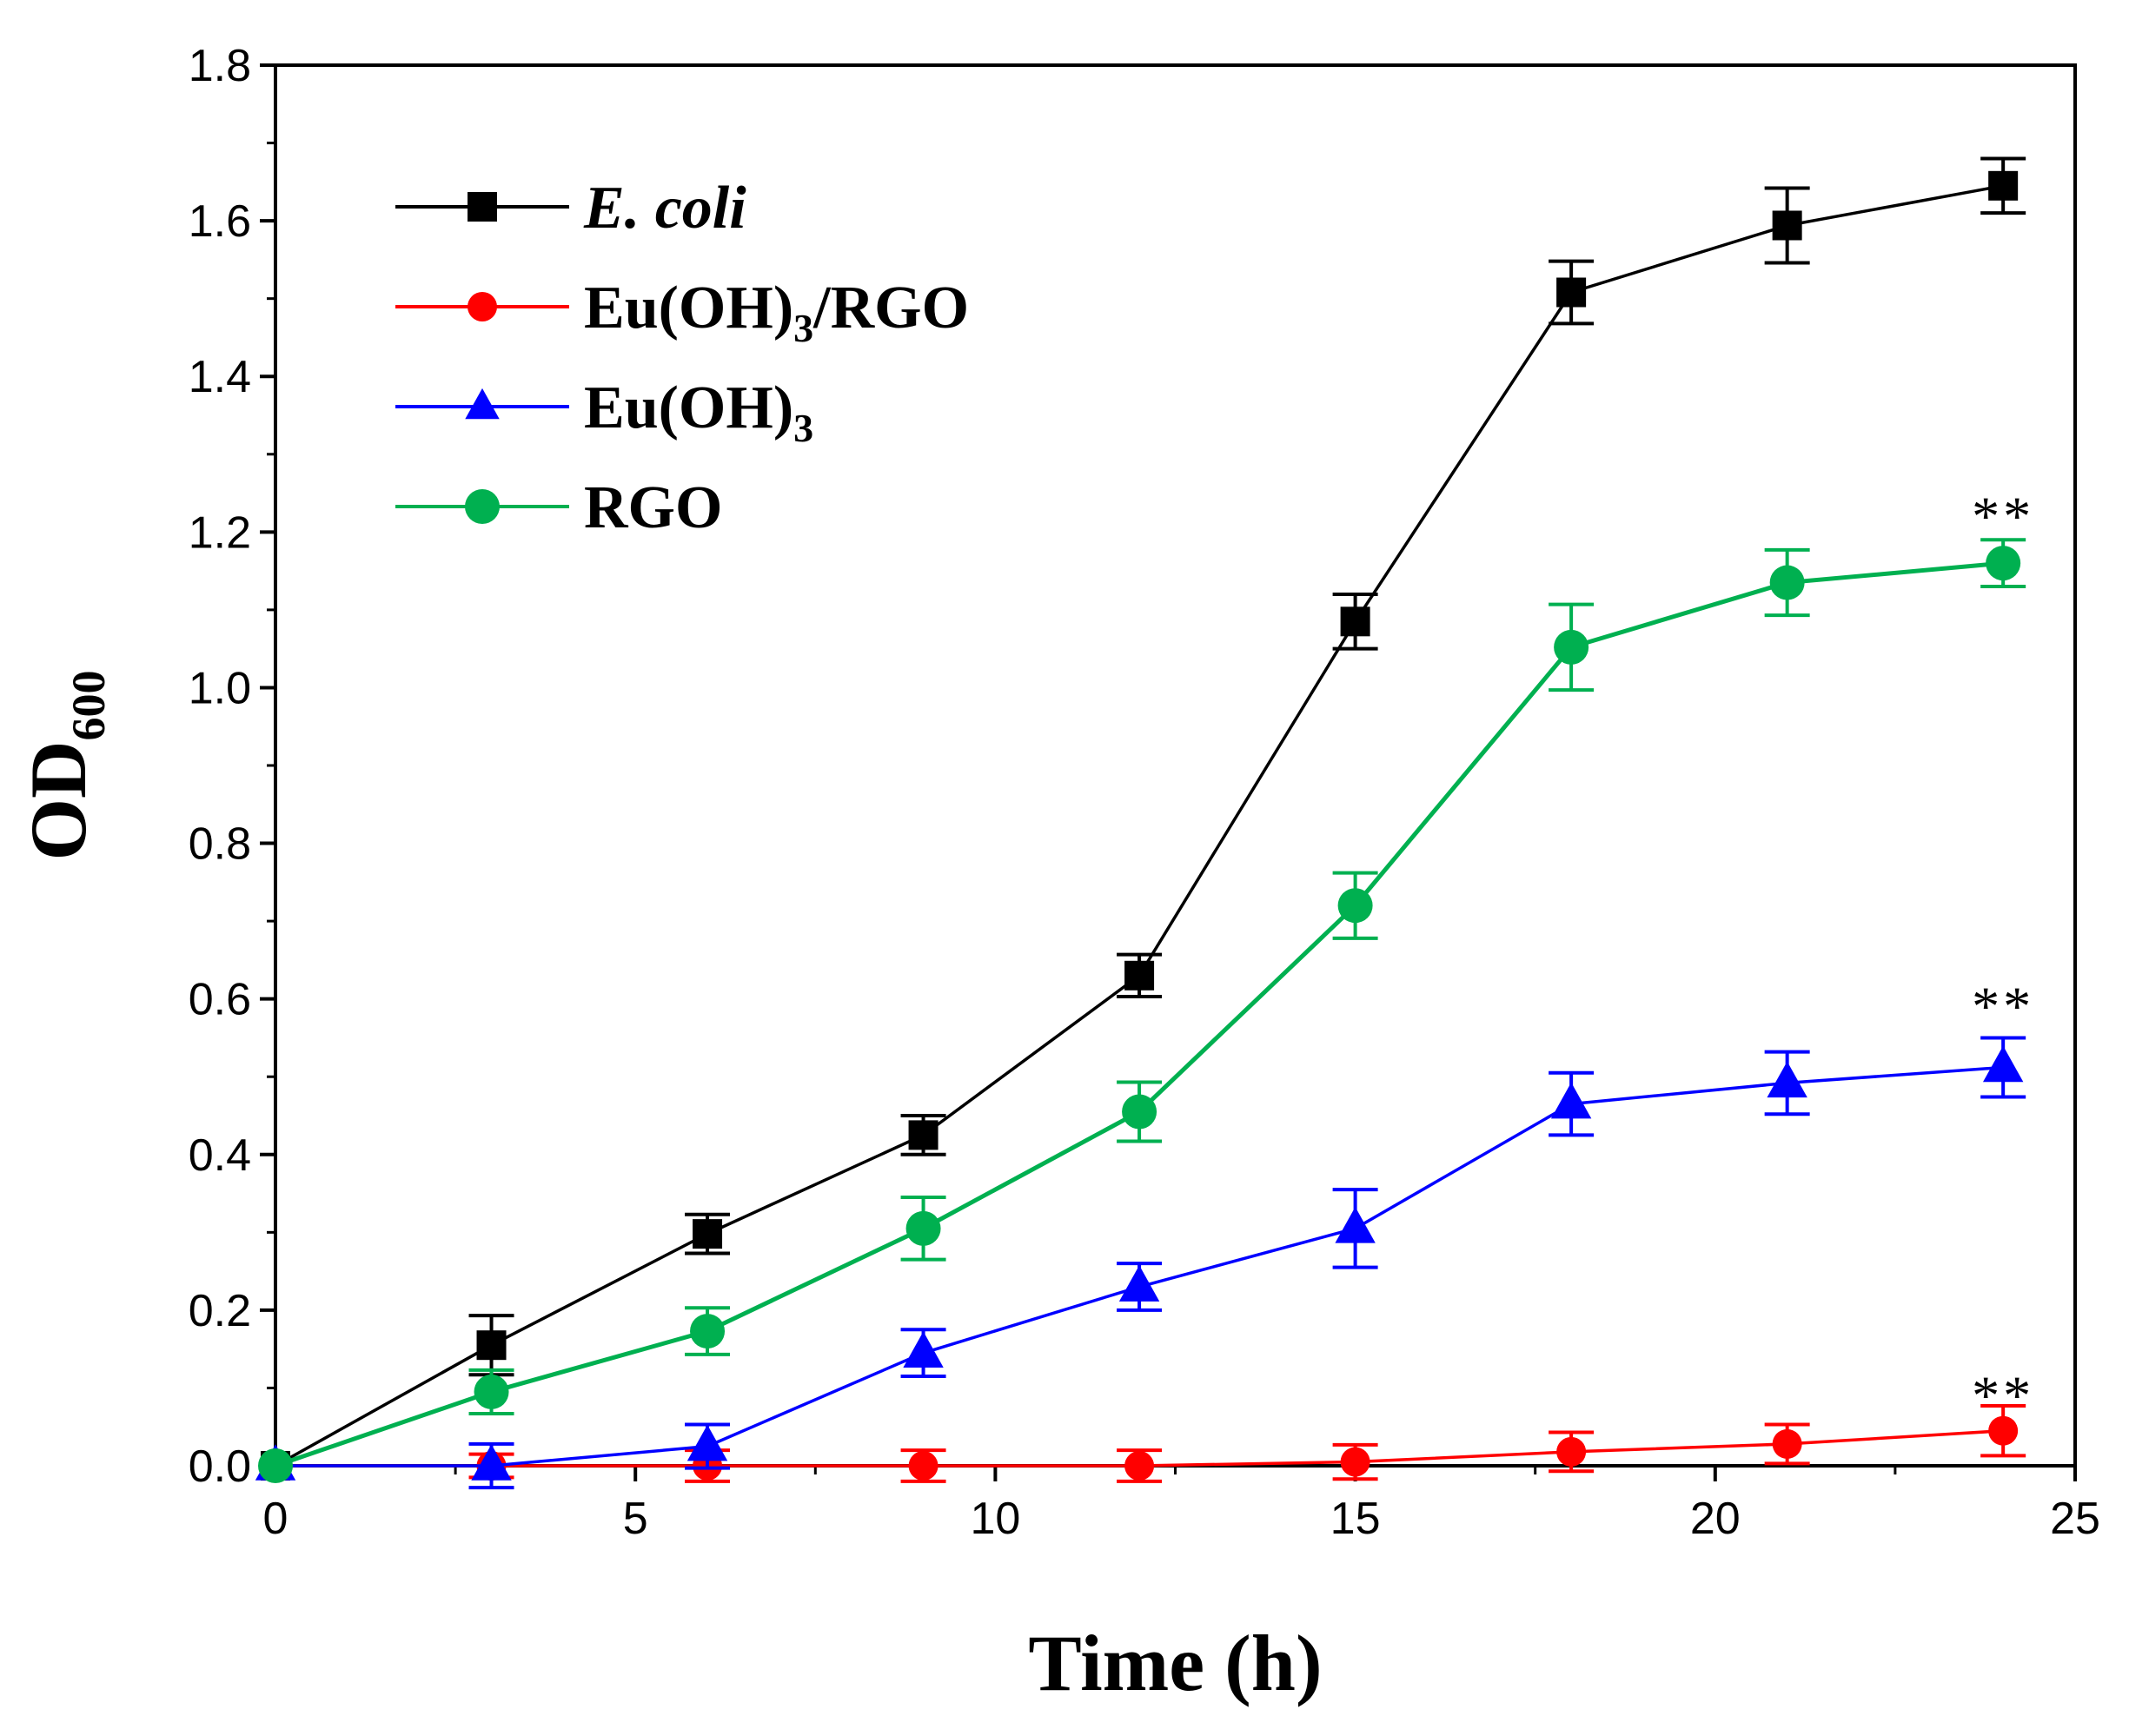  I want to click on y-axis-title-main: OD, so click(58, 801).